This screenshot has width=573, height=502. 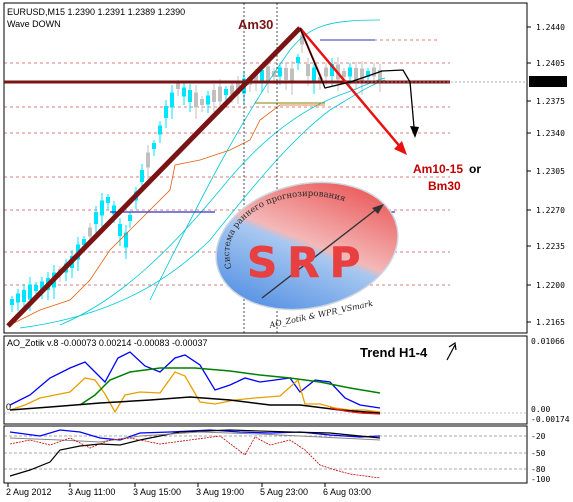 What do you see at coordinates (550, 419) in the screenshot?
I see `ao-tick-bottom: -0.00174` at bounding box center [550, 419].